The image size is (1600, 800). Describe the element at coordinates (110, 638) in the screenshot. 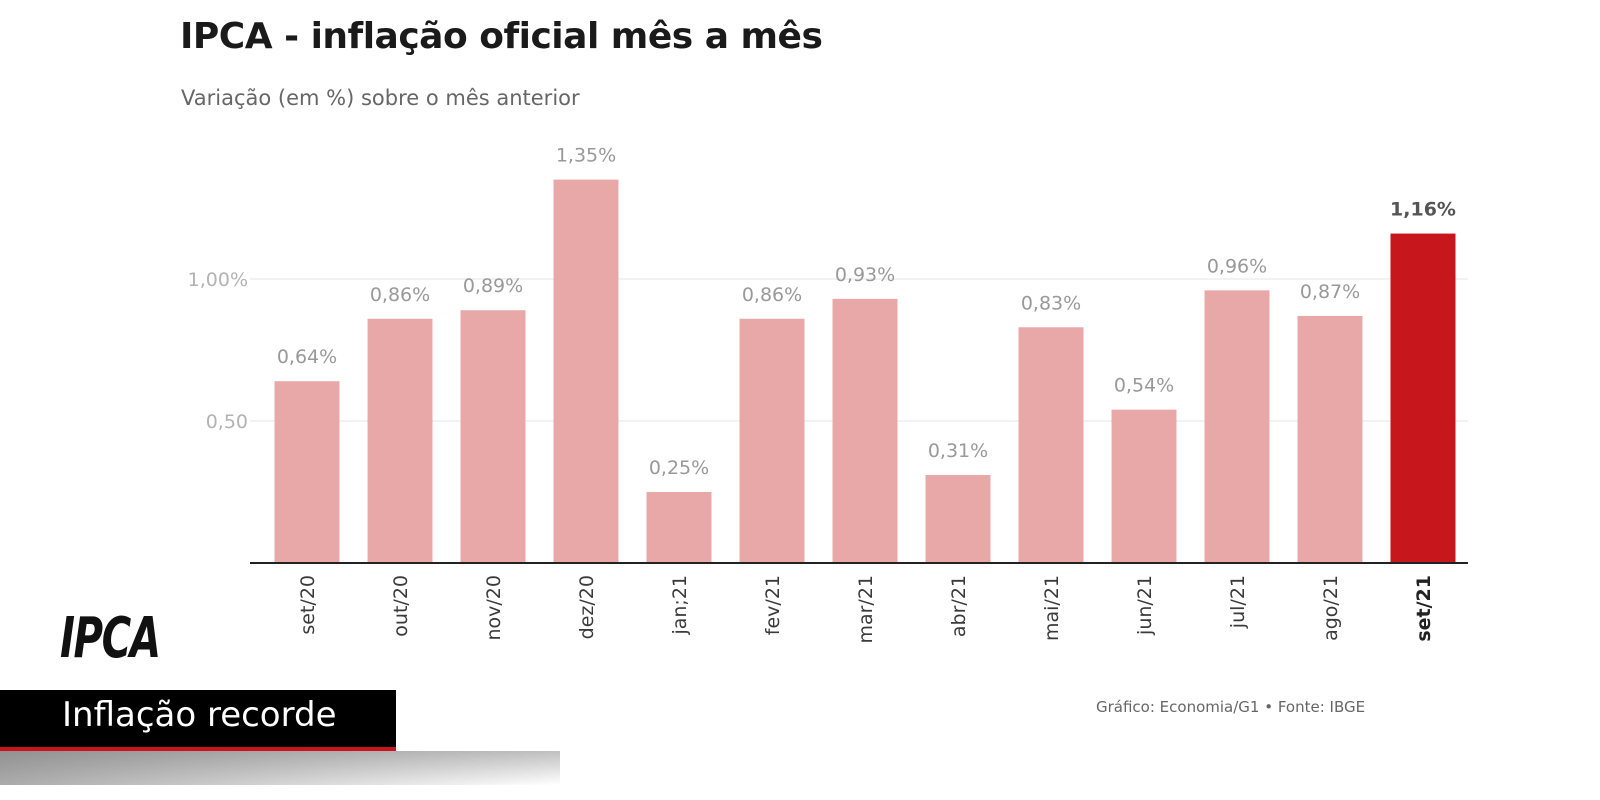

I see `ipca-logo: IPCA` at that location.